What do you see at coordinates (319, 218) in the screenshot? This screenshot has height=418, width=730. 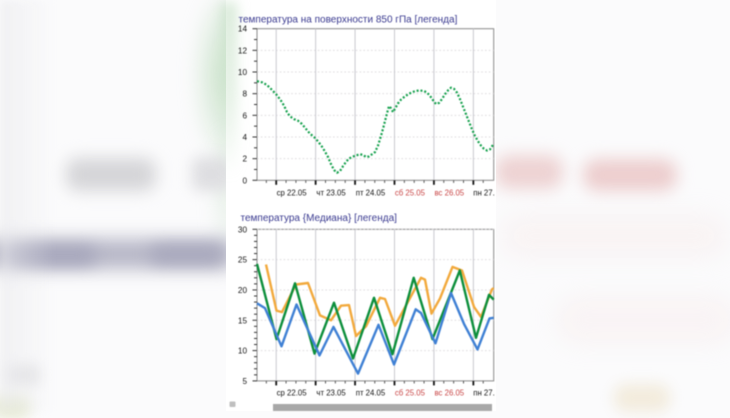 I see `svg-text:температура {Медиана} [легенда: температура {Медиана} [легенда]` at bounding box center [319, 218].